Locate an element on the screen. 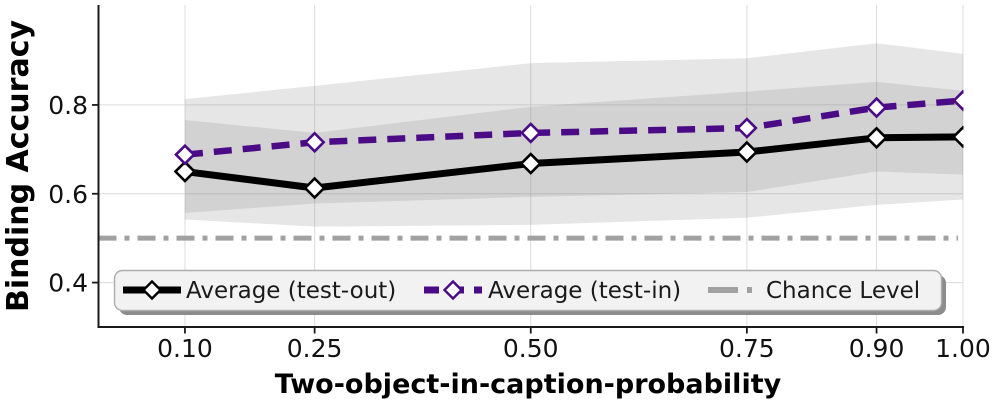  legend-item-test-out: Average (test-out) is located at coordinates (259, 291).